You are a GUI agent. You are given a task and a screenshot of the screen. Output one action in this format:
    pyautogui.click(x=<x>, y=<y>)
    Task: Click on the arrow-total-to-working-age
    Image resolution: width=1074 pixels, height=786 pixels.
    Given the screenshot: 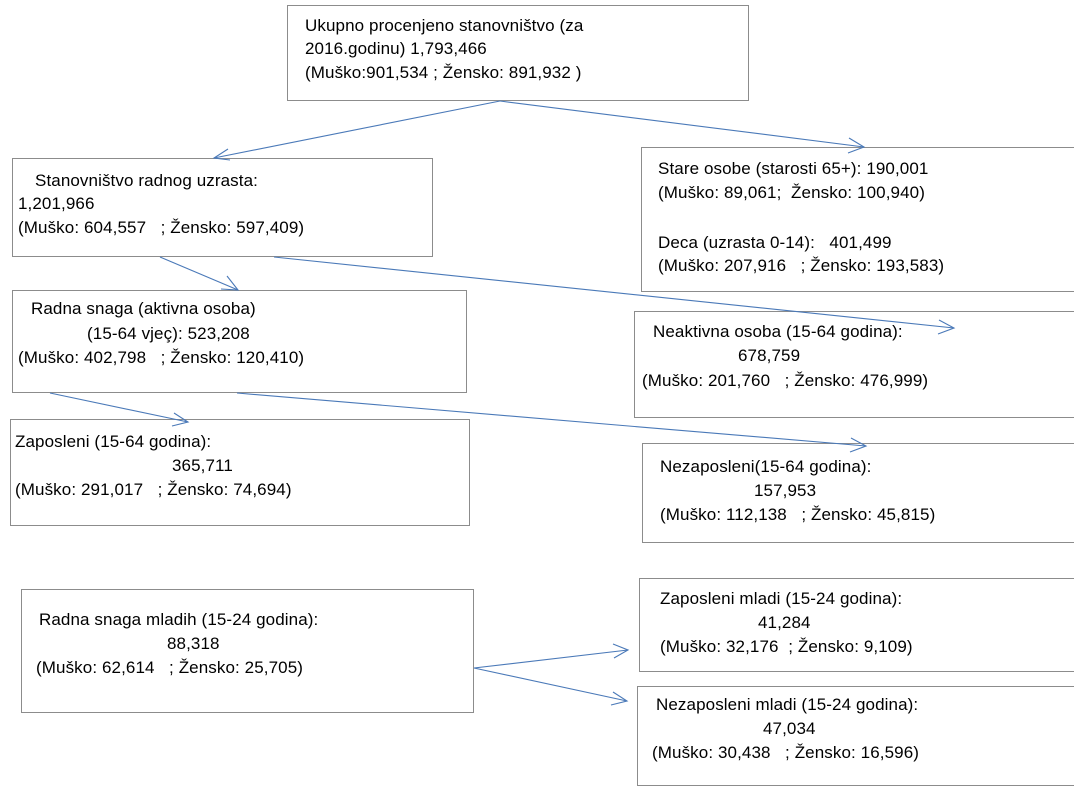 What is the action you would take?
    pyautogui.click(x=356, y=130)
    